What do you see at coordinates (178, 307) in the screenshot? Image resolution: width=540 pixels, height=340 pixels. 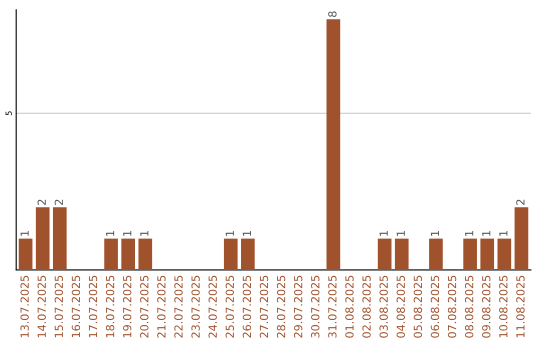 I see `x-tick-label: 22.07.2025` at bounding box center [178, 307].